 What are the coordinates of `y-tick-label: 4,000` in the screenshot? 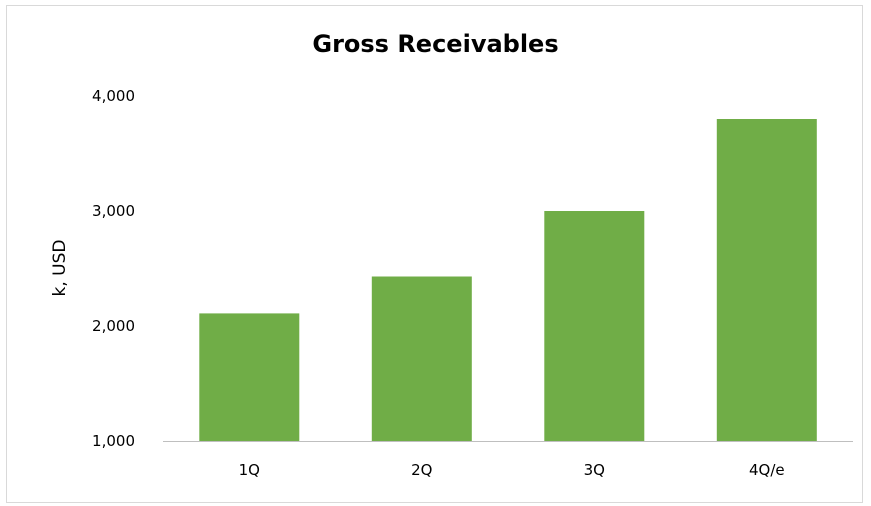 It's located at (113, 96).